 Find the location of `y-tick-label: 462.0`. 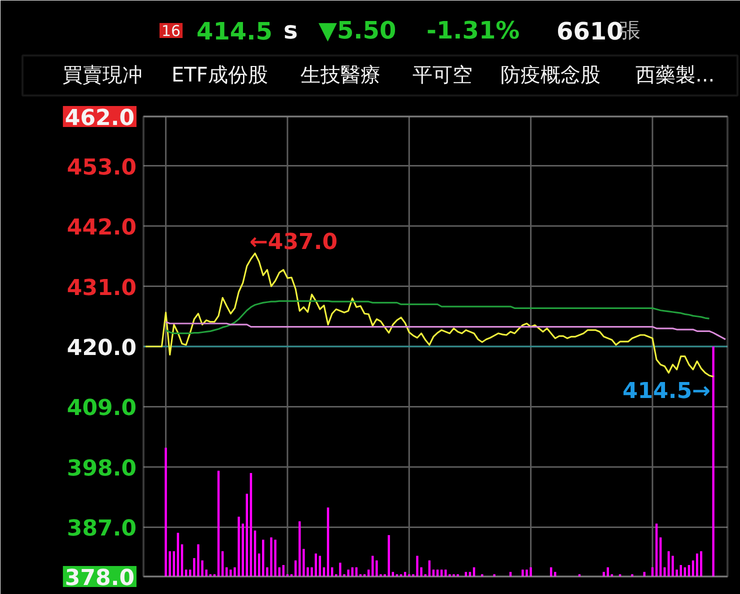

y-tick-label: 462.0 is located at coordinates (99, 118).